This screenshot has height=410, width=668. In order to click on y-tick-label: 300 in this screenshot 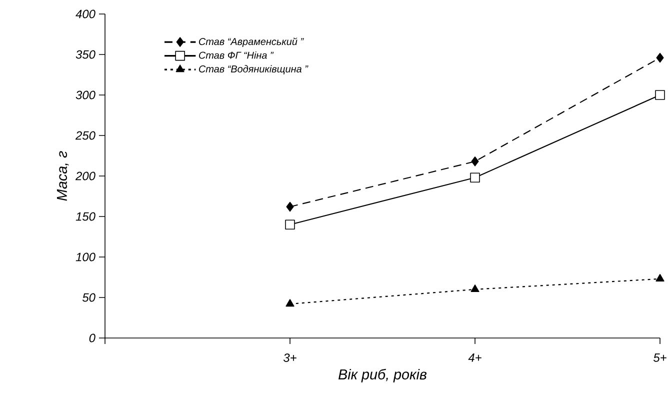, I will do `click(86, 95)`.